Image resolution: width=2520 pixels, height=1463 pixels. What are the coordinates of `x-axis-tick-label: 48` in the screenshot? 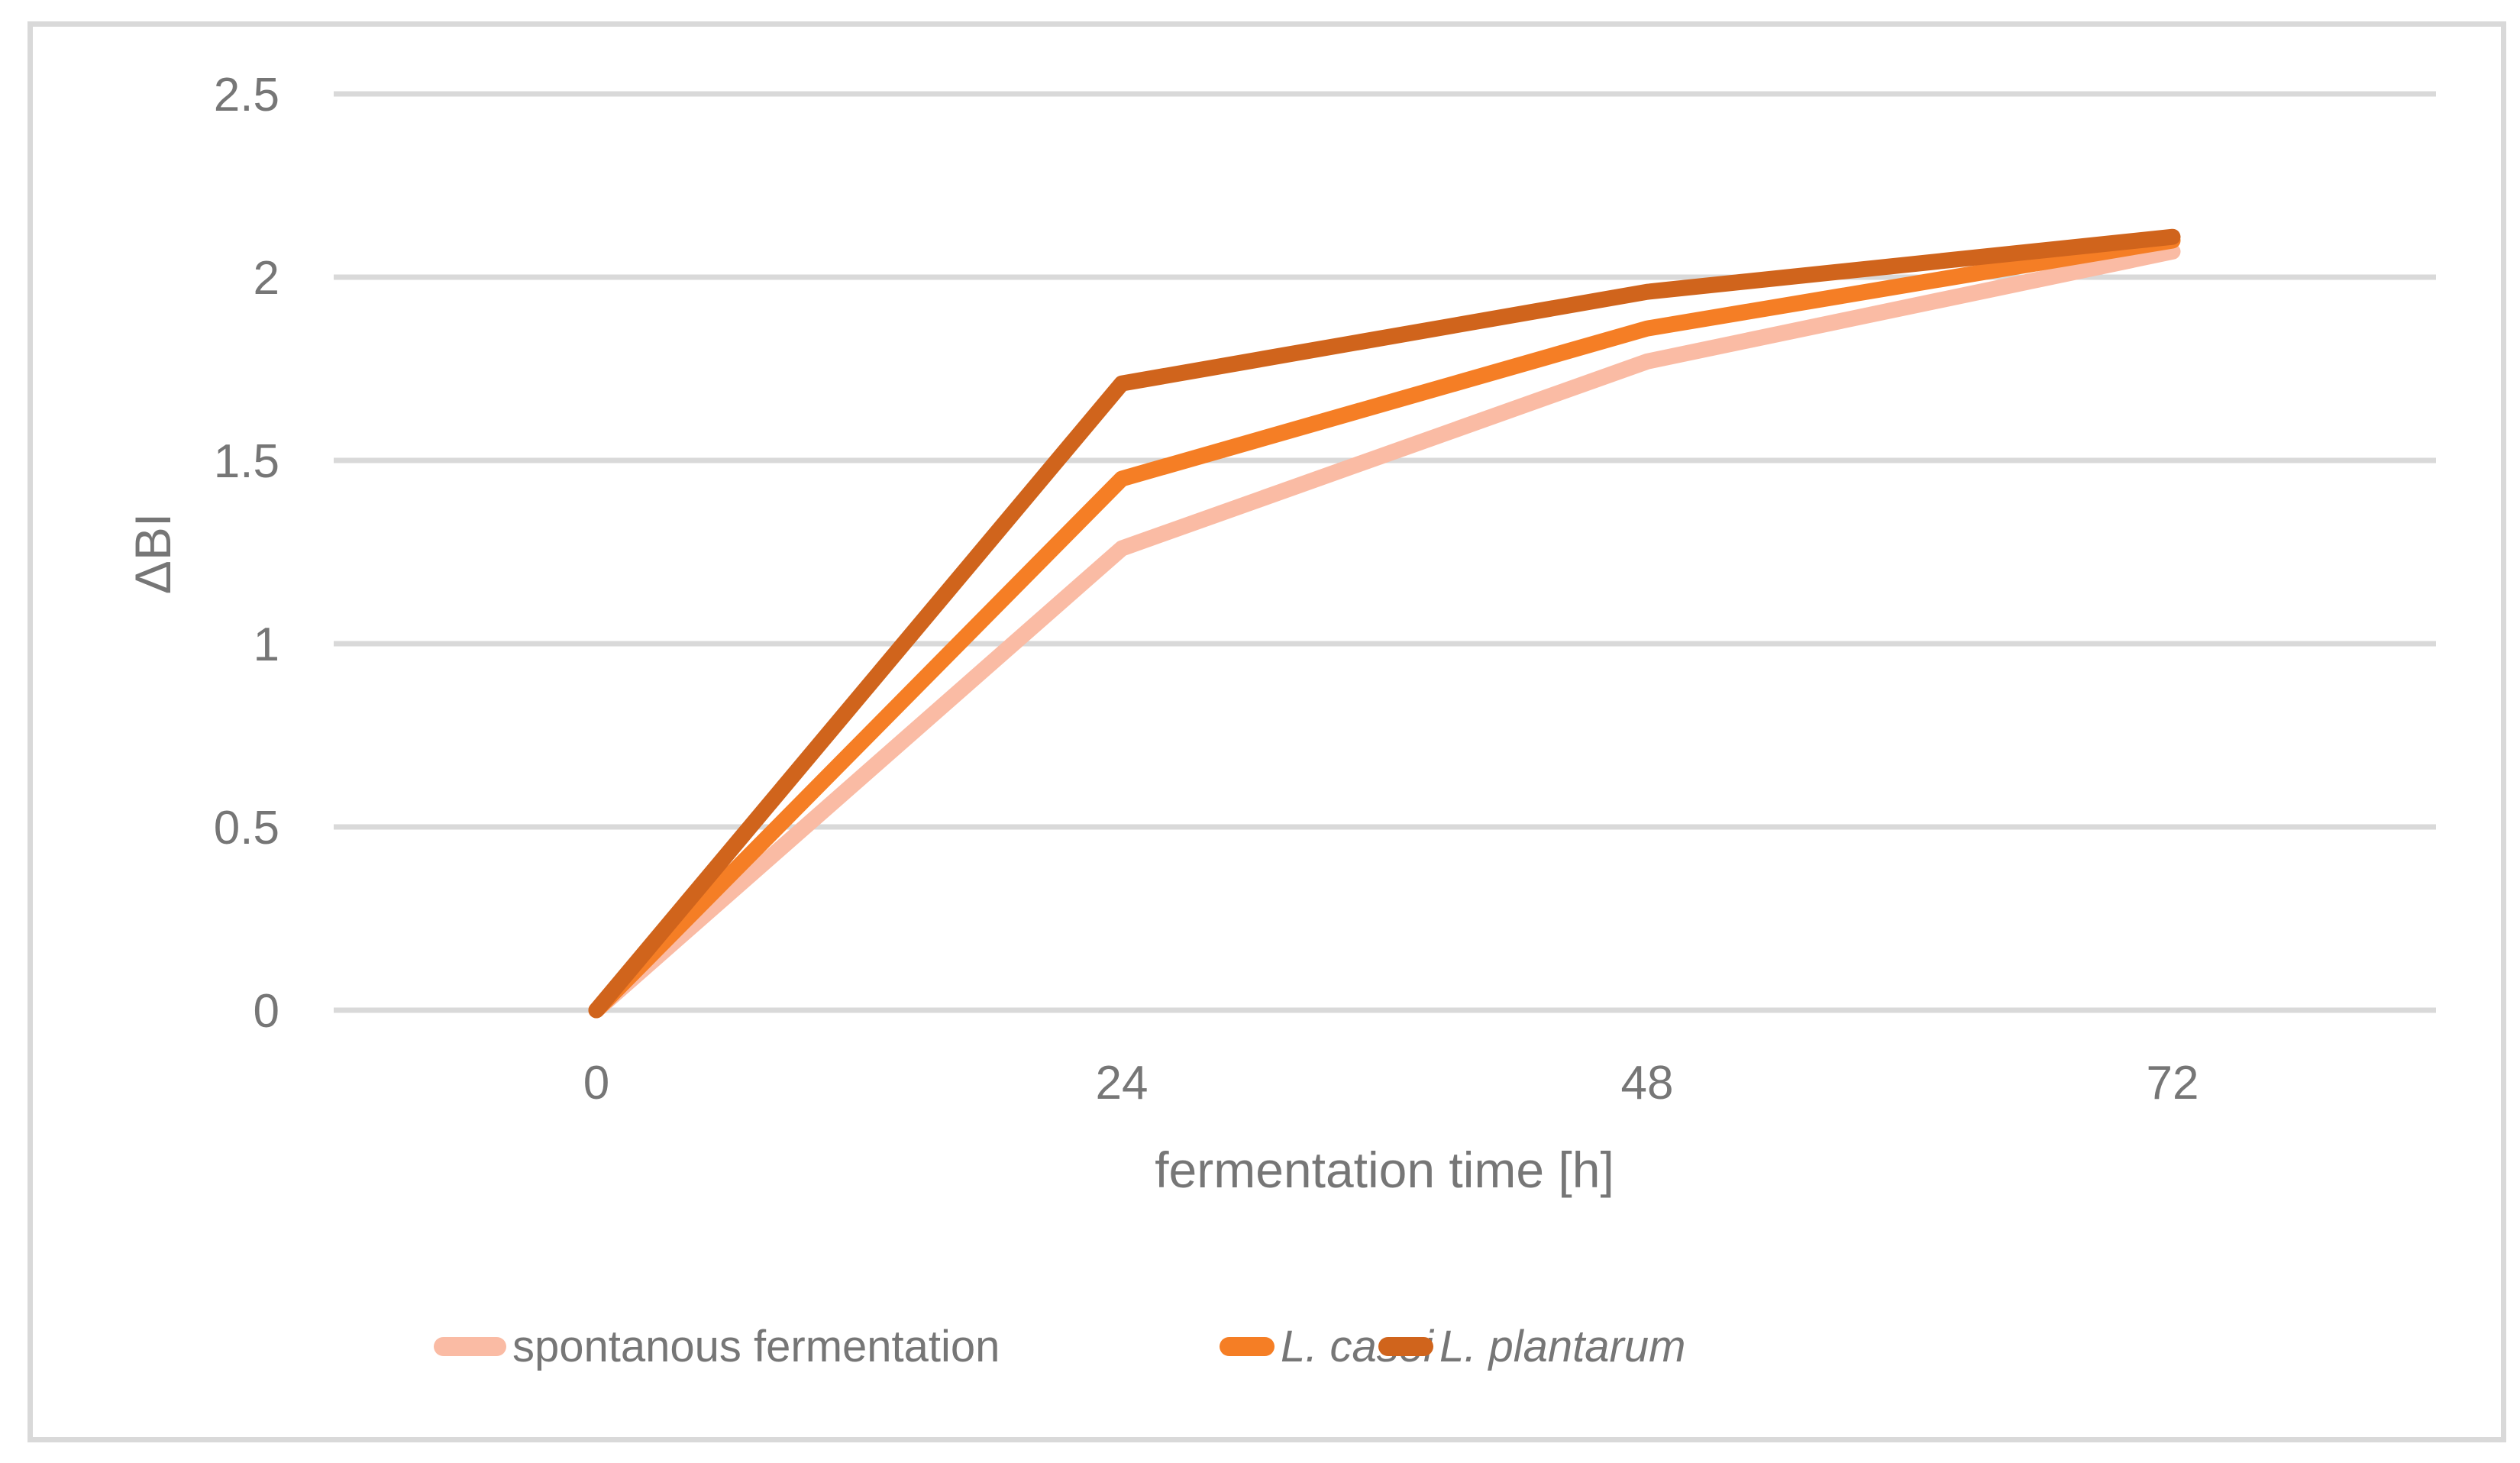 It's located at (1647, 1083).